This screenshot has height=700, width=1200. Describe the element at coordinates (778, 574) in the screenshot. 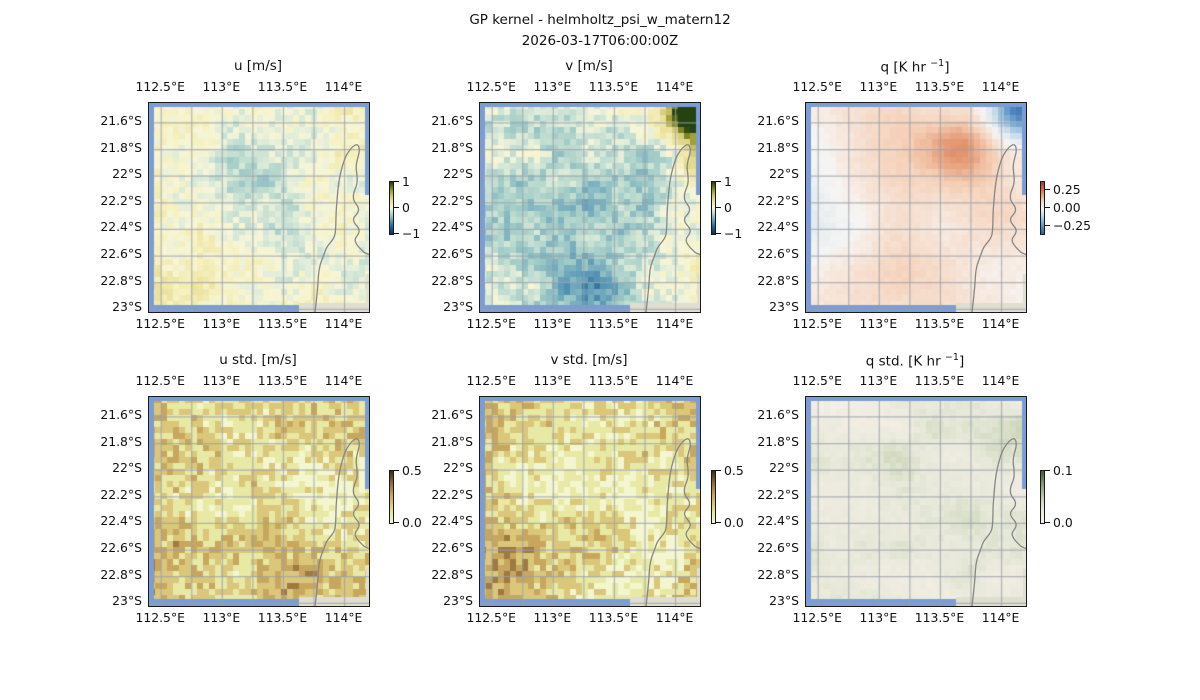

I see `ytick-q_std: 22.8°S` at that location.